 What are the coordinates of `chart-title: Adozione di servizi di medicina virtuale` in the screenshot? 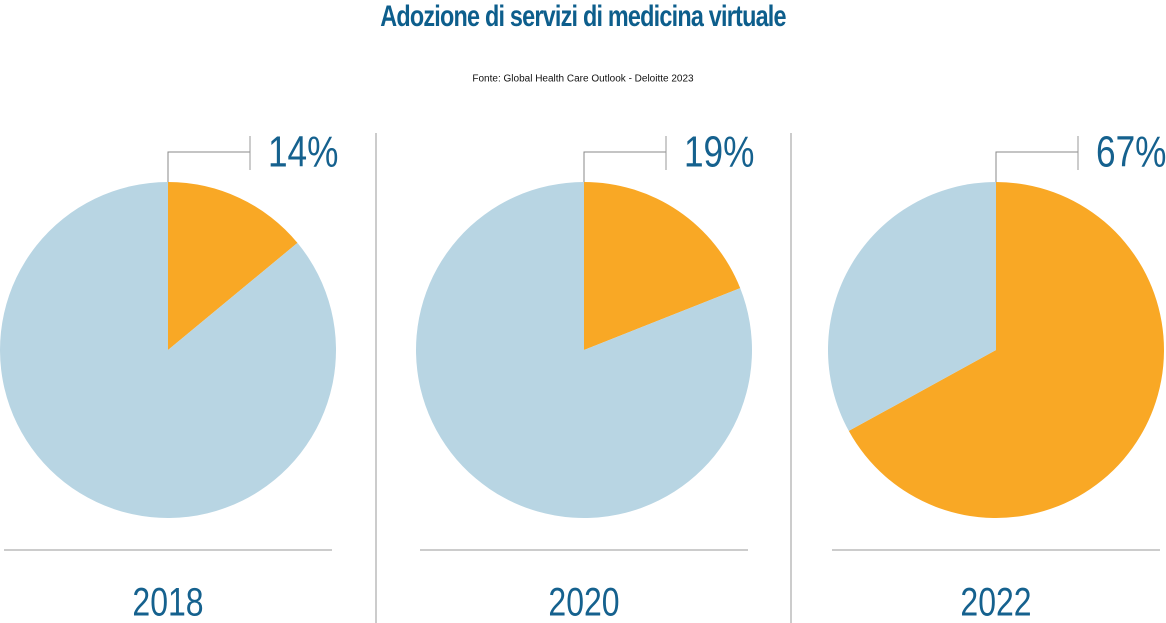 It's located at (583, 16).